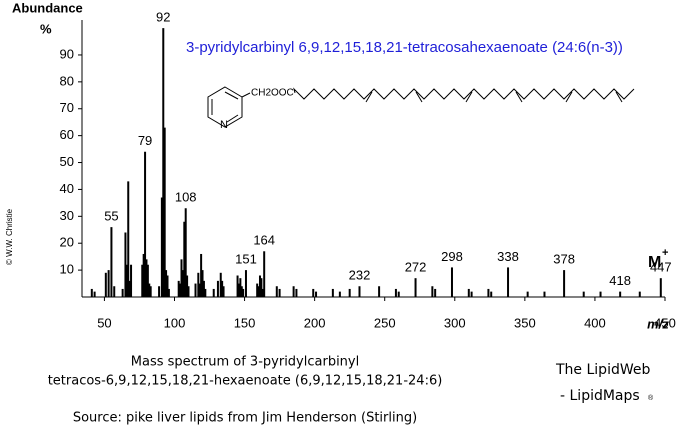 The height and width of the screenshot is (436, 679). Describe the element at coordinates (67, 134) in the screenshot. I see `y-tick-label: 60` at that location.